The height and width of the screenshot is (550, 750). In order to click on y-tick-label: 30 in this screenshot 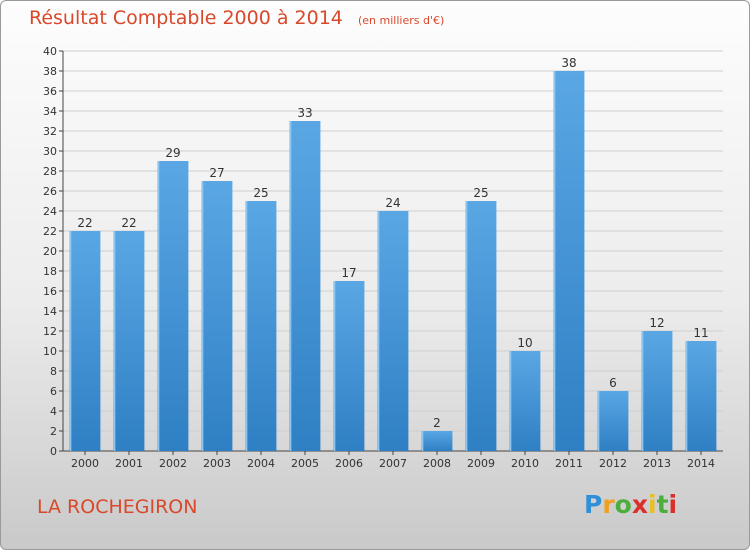, I will do `click(50, 151)`.